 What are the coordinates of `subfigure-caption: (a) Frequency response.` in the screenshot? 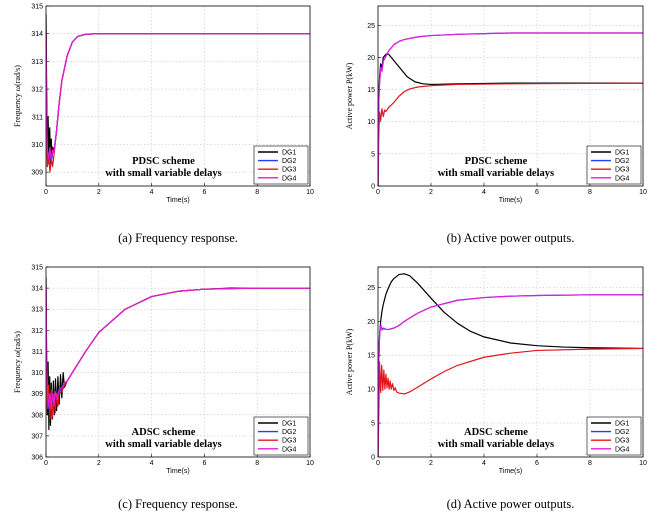 It's located at (178, 238).